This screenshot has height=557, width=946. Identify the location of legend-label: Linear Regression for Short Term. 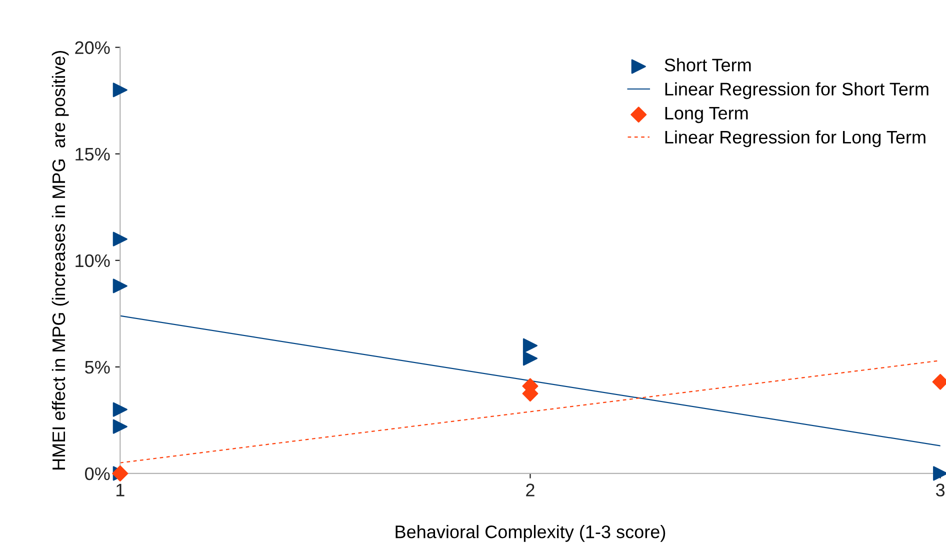
(796, 91).